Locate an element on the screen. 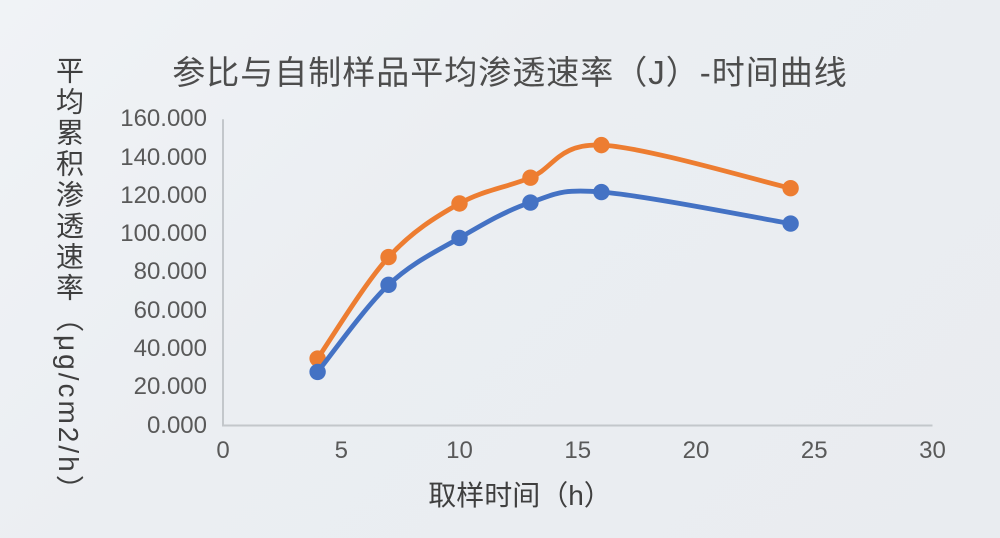  y-tick-label: 20.000 is located at coordinates (170, 387).